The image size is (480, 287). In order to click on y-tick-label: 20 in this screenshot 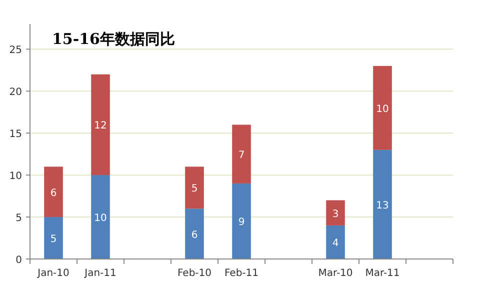, I will do `click(15, 92)`.